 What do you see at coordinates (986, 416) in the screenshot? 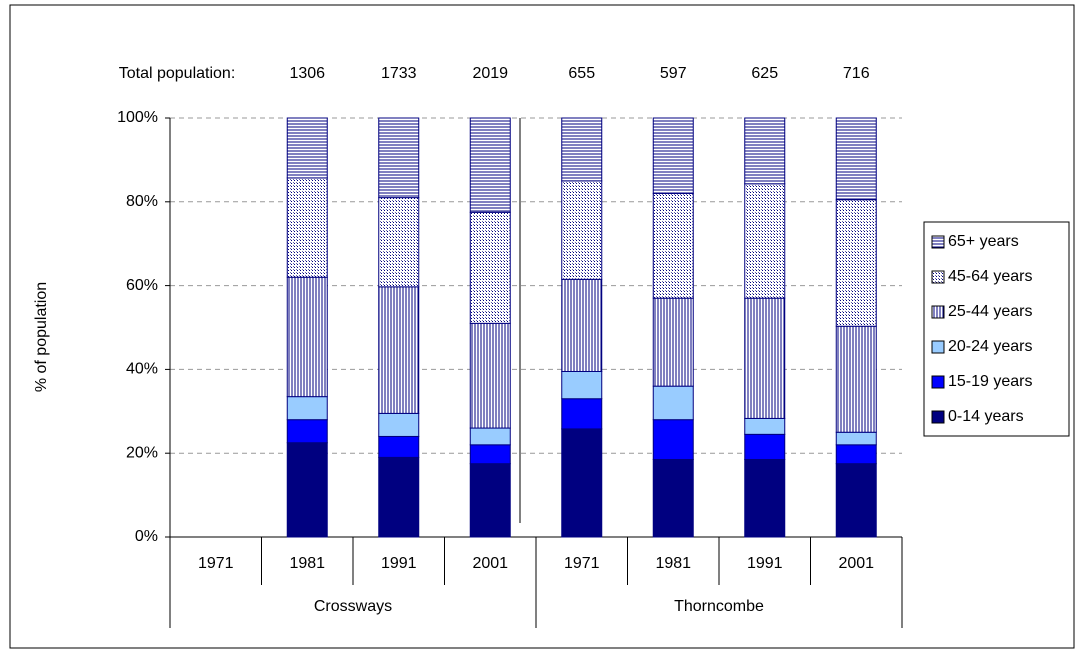
I see `legend-label: 0-14 years` at bounding box center [986, 416].